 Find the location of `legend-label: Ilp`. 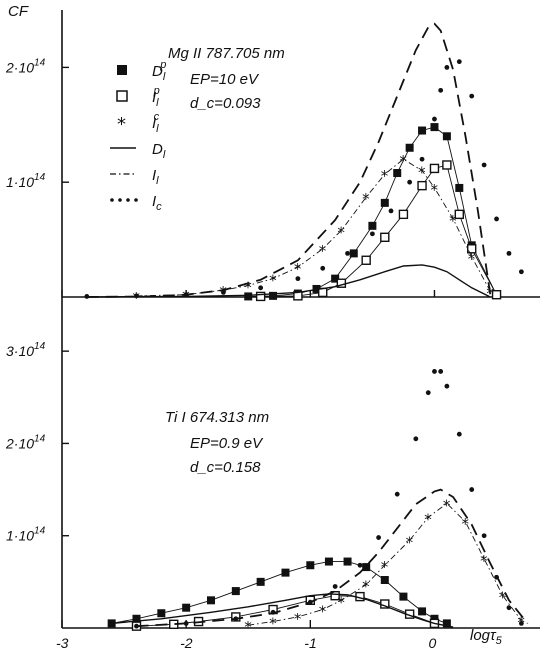

legend-label: Ilp is located at coordinates (156, 97).